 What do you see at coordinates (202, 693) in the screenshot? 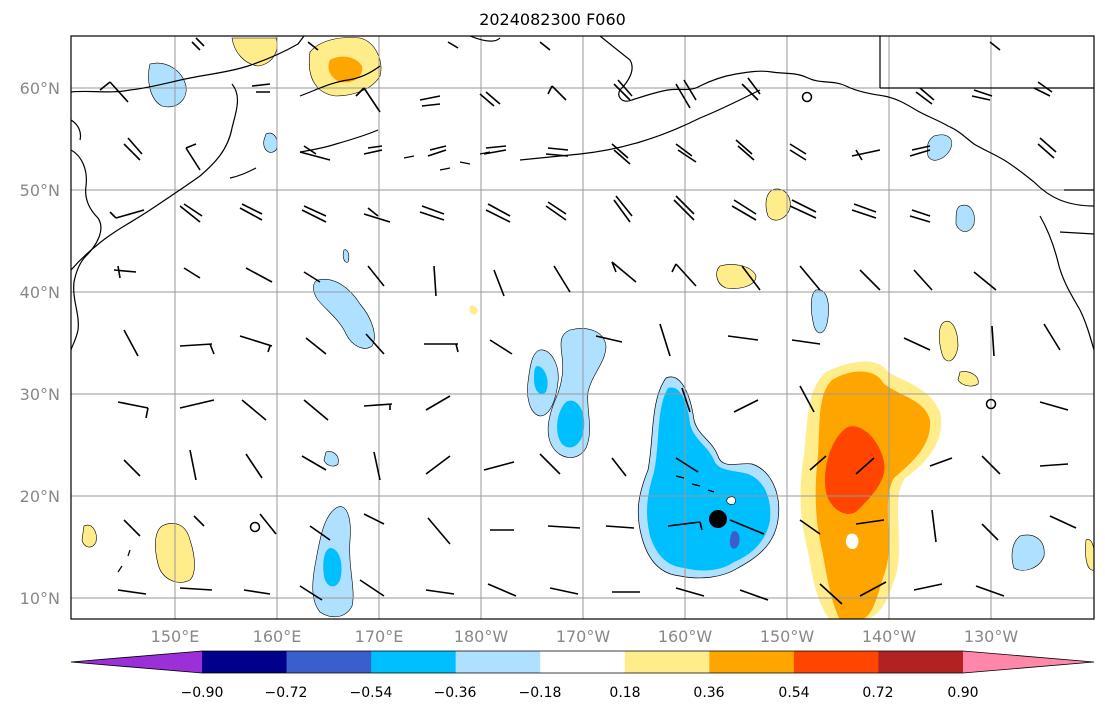
I see `colorbar-tick-label: −0.90` at bounding box center [202, 693].